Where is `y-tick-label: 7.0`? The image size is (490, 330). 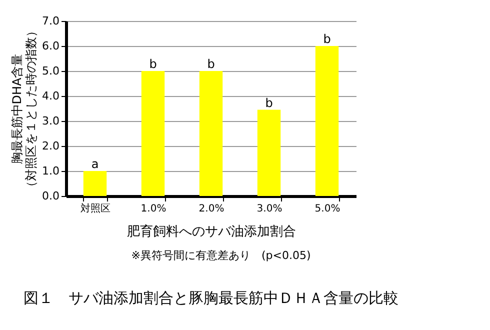
y-tick-label: 7.0 is located at coordinates (51, 21).